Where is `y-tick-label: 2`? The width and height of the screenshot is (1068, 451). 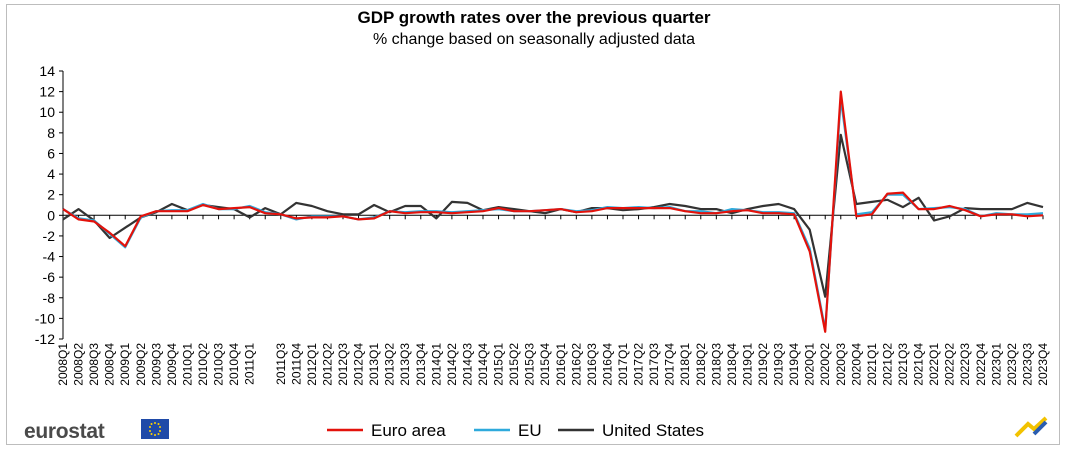
y-tick-label: 2 is located at coordinates (51, 195).